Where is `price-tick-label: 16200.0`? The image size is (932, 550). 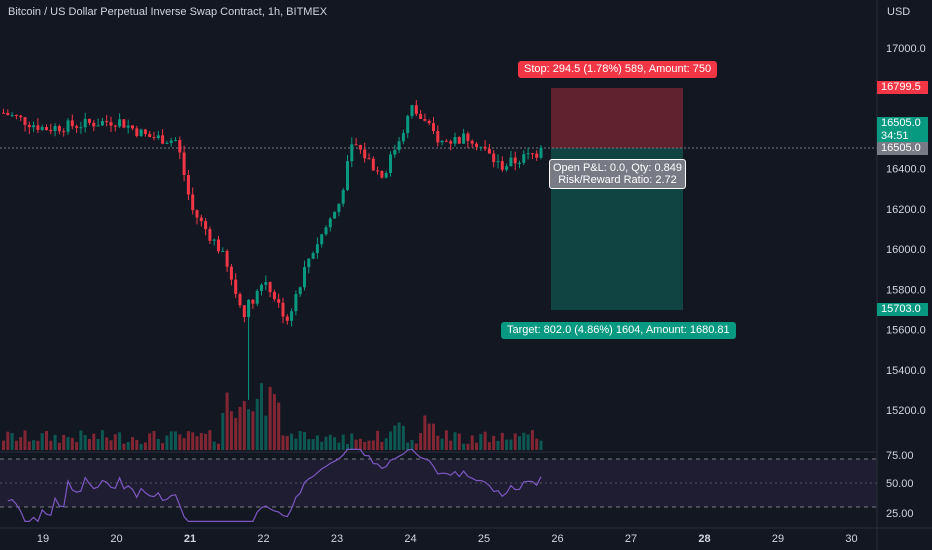 price-tick-label: 16200.0 is located at coordinates (906, 210).